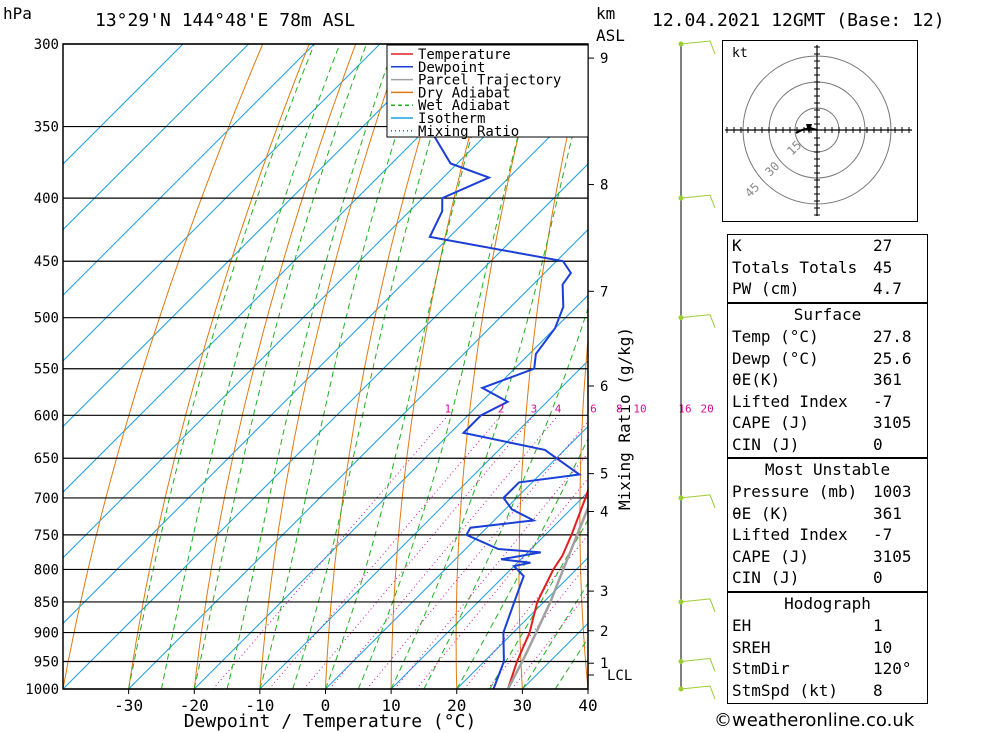 This screenshot has height=733, width=1000. What do you see at coordinates (604, 475) in the screenshot?
I see `height-tick-label: 5` at bounding box center [604, 475].